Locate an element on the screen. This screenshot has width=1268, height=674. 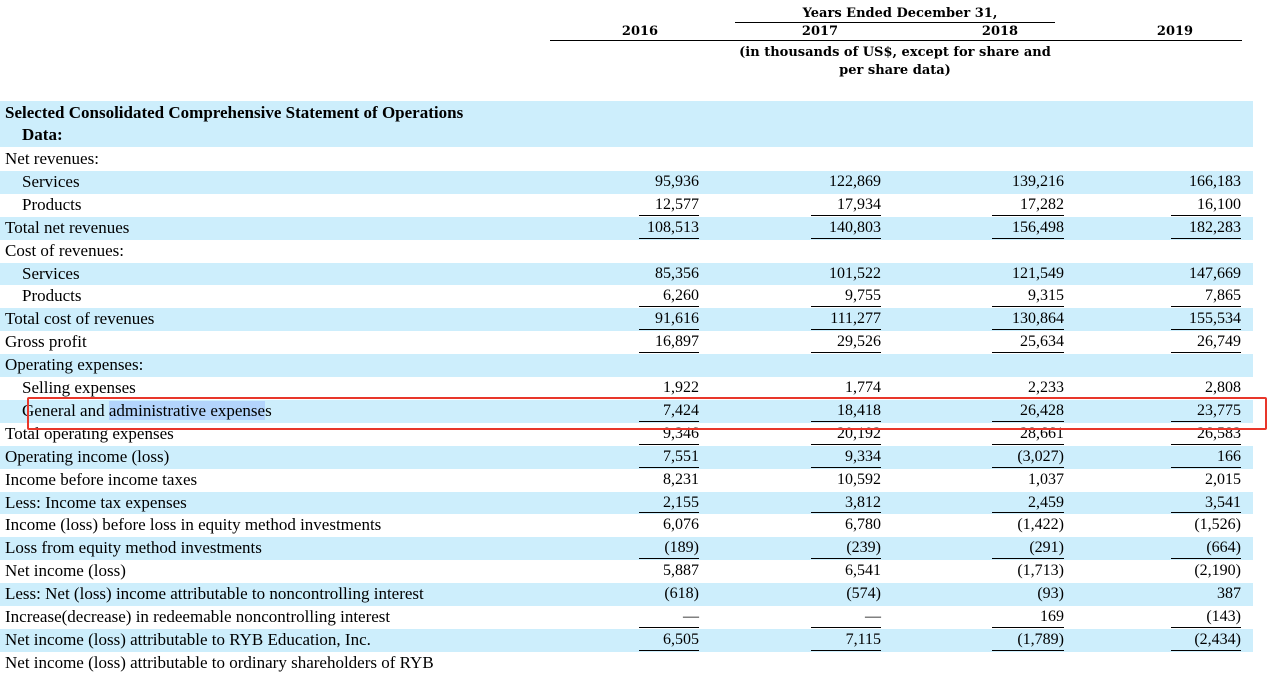
value-cell: 182,283 is located at coordinates (1215, 227).